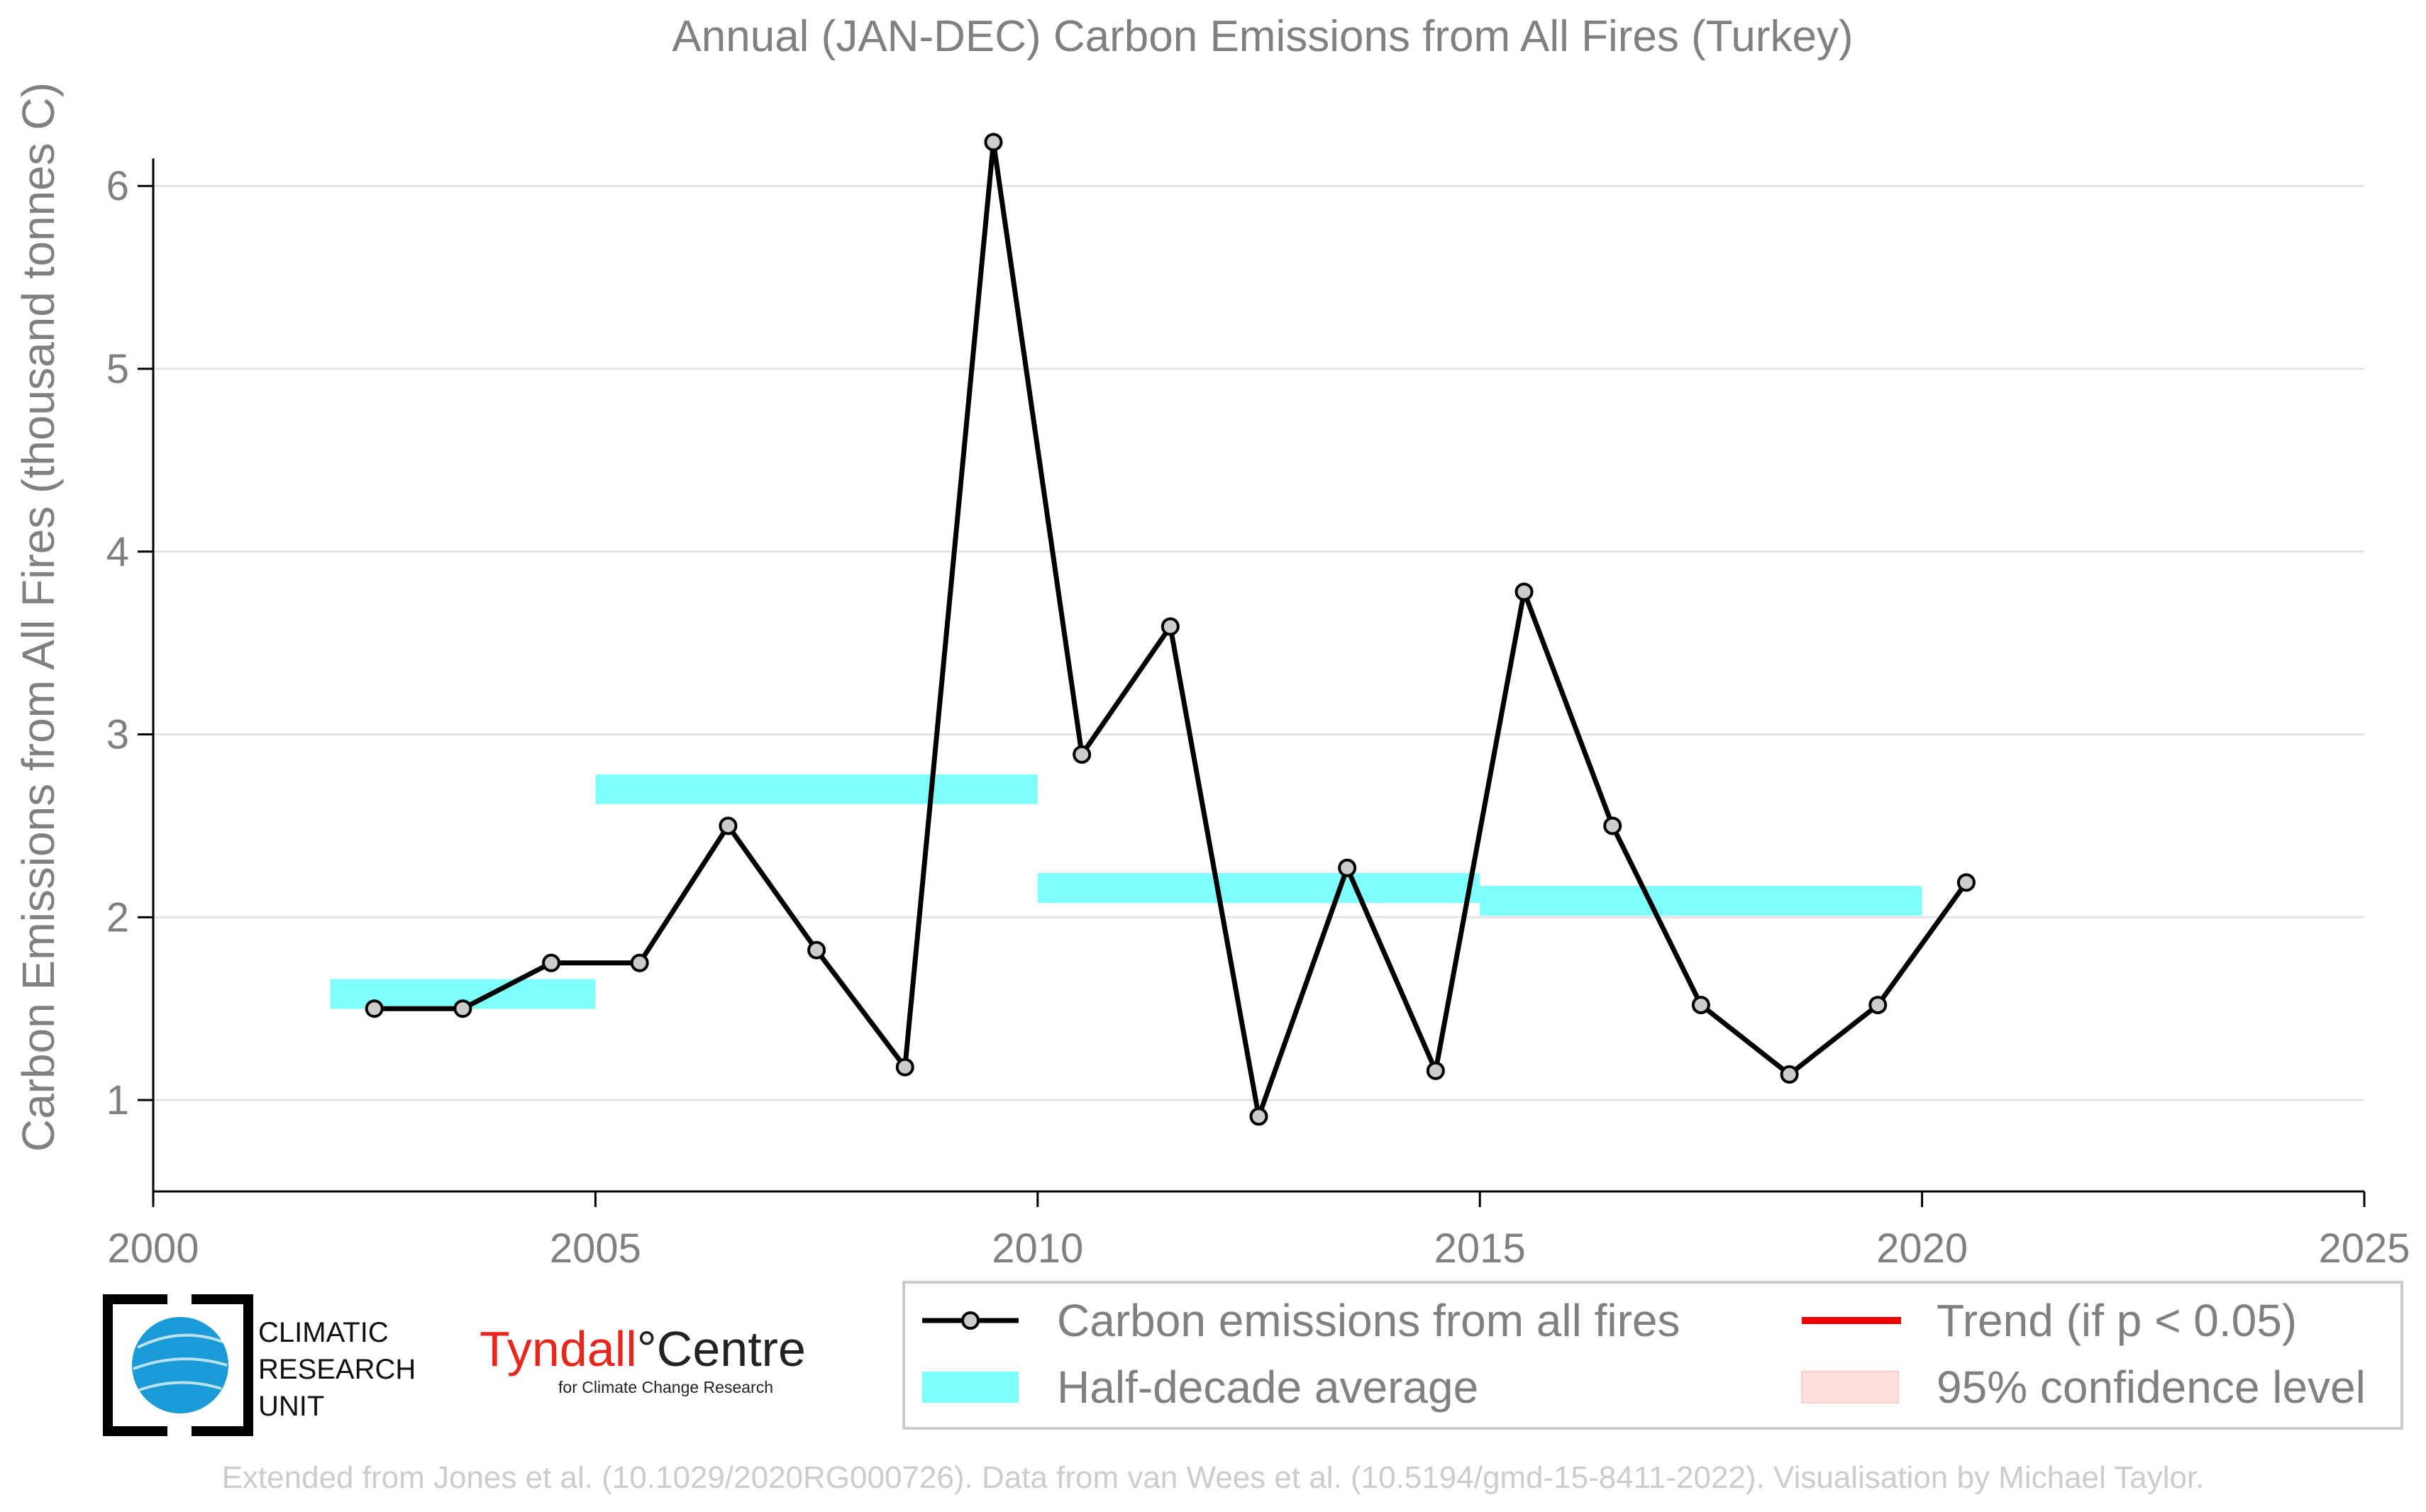 This screenshot has height=1512, width=2426. I want to click on legend-average-label: Half-decade average, so click(1267, 1387).